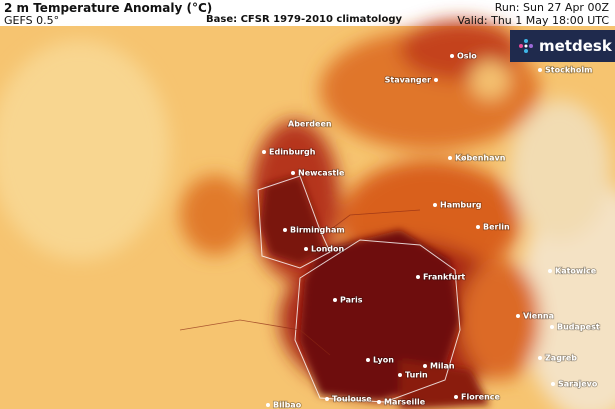 The height and width of the screenshot is (409, 615). I want to click on city-label: London, so click(328, 249).